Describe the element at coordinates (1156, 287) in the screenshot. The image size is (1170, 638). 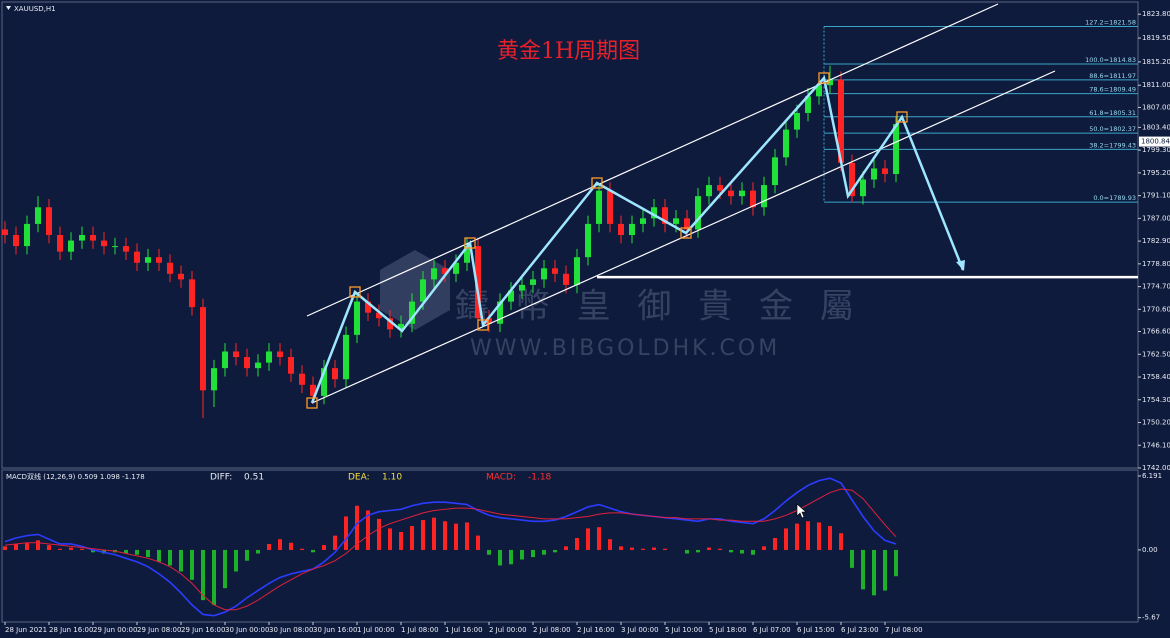
I see `y-tick-label: 1774.70` at that location.